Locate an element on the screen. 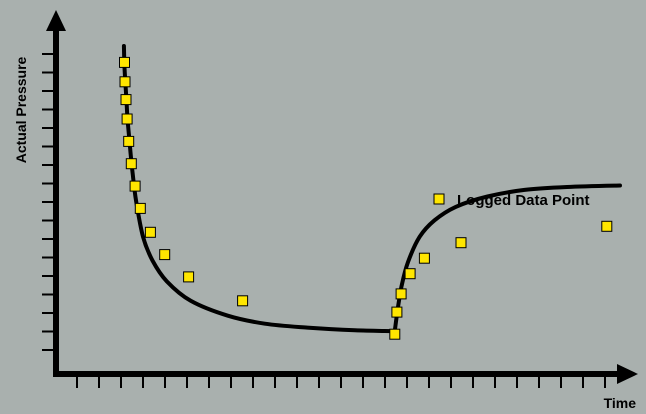  legend-entry-label: Logged Data Point is located at coordinates (523, 200).